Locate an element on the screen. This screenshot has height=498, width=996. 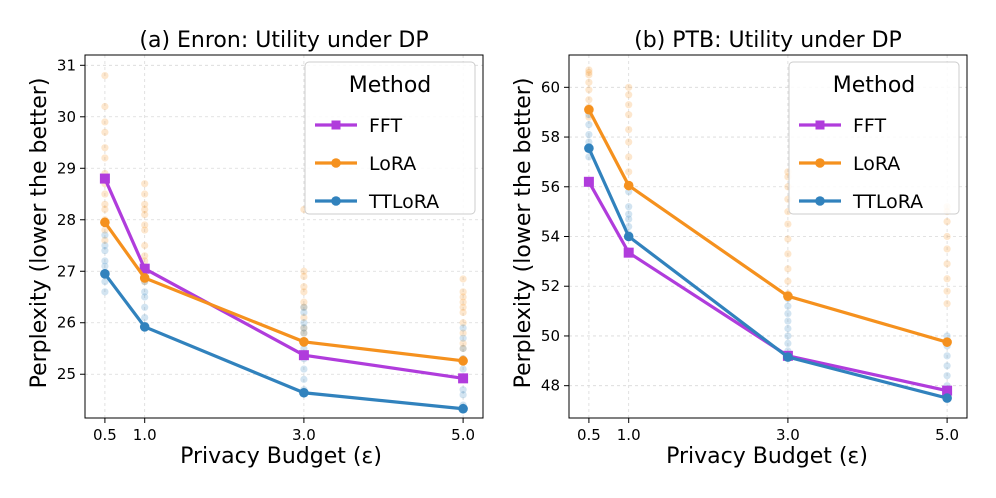
chart-title: (b) PTB: Utility under DP is located at coordinates (768, 40).